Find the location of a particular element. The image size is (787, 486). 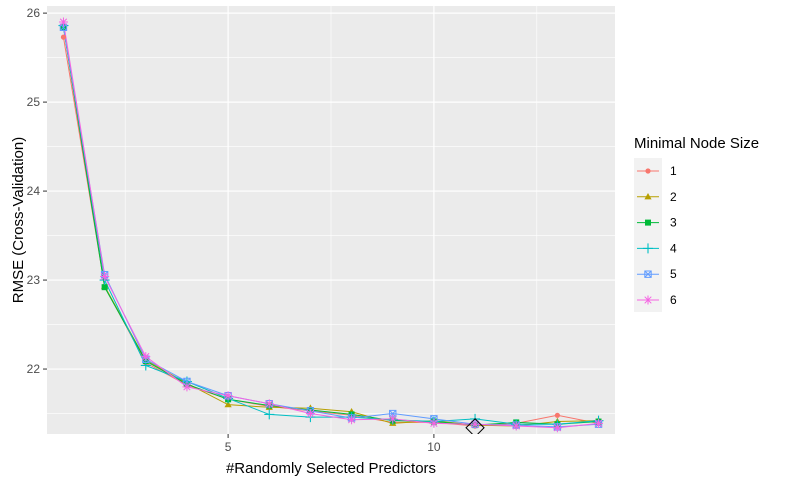

y-tick-label: 23 is located at coordinates (34, 280).